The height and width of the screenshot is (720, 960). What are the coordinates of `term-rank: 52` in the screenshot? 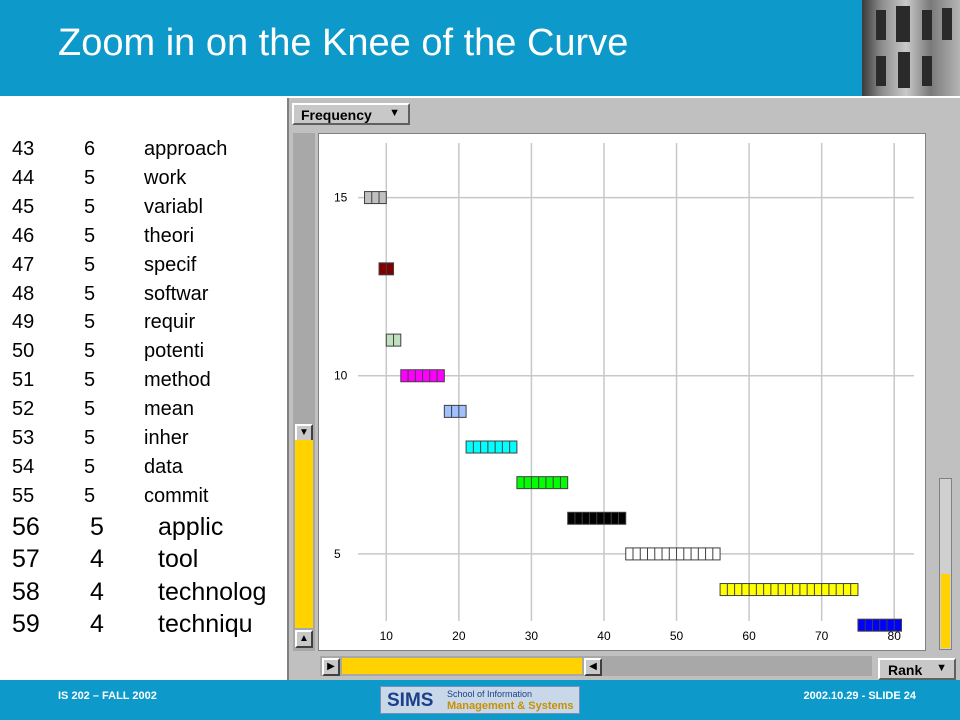 It's located at (23, 409).